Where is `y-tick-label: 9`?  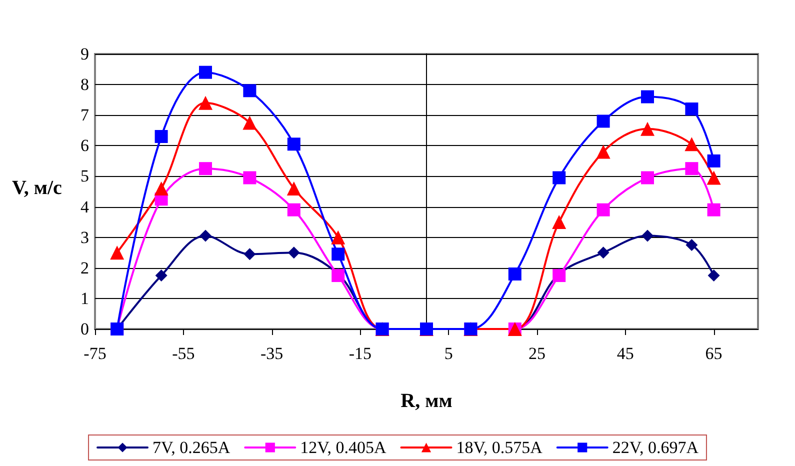
y-tick-label: 9 is located at coordinates (84, 54).